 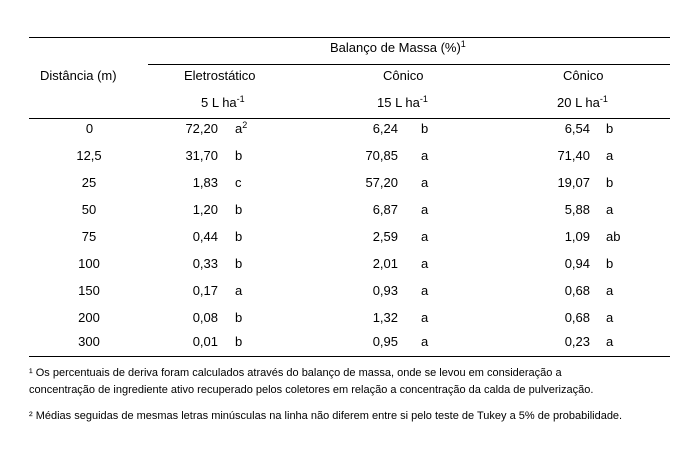 What do you see at coordinates (205, 317) in the screenshot?
I see `value-cell-1: 0,08` at bounding box center [205, 317].